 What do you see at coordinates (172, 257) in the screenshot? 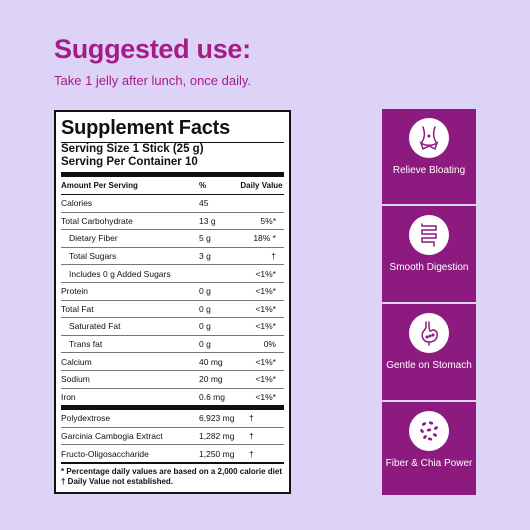
I see `nutrient-row: Total Sugars 3 g †` at bounding box center [172, 257].